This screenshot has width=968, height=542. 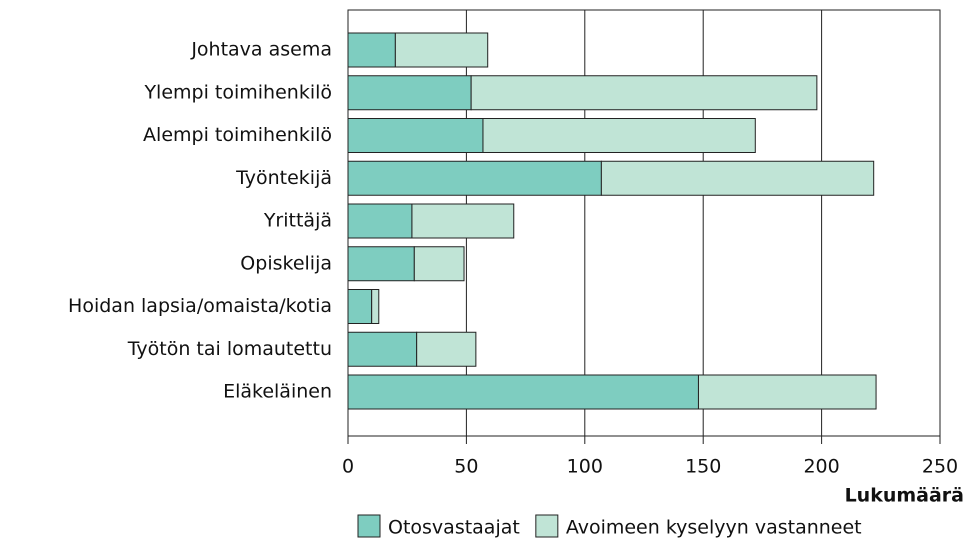 What do you see at coordinates (821, 467) in the screenshot?
I see `x-tick-label: 200` at bounding box center [821, 467].